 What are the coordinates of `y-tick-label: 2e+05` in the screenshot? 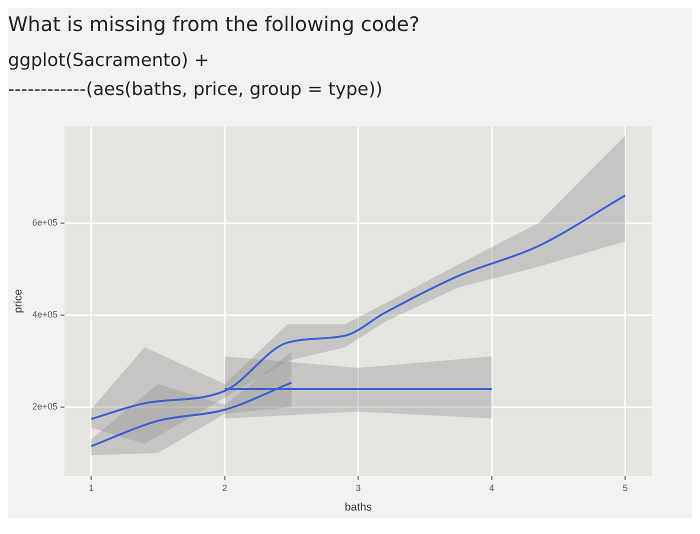 It's located at (45, 406).